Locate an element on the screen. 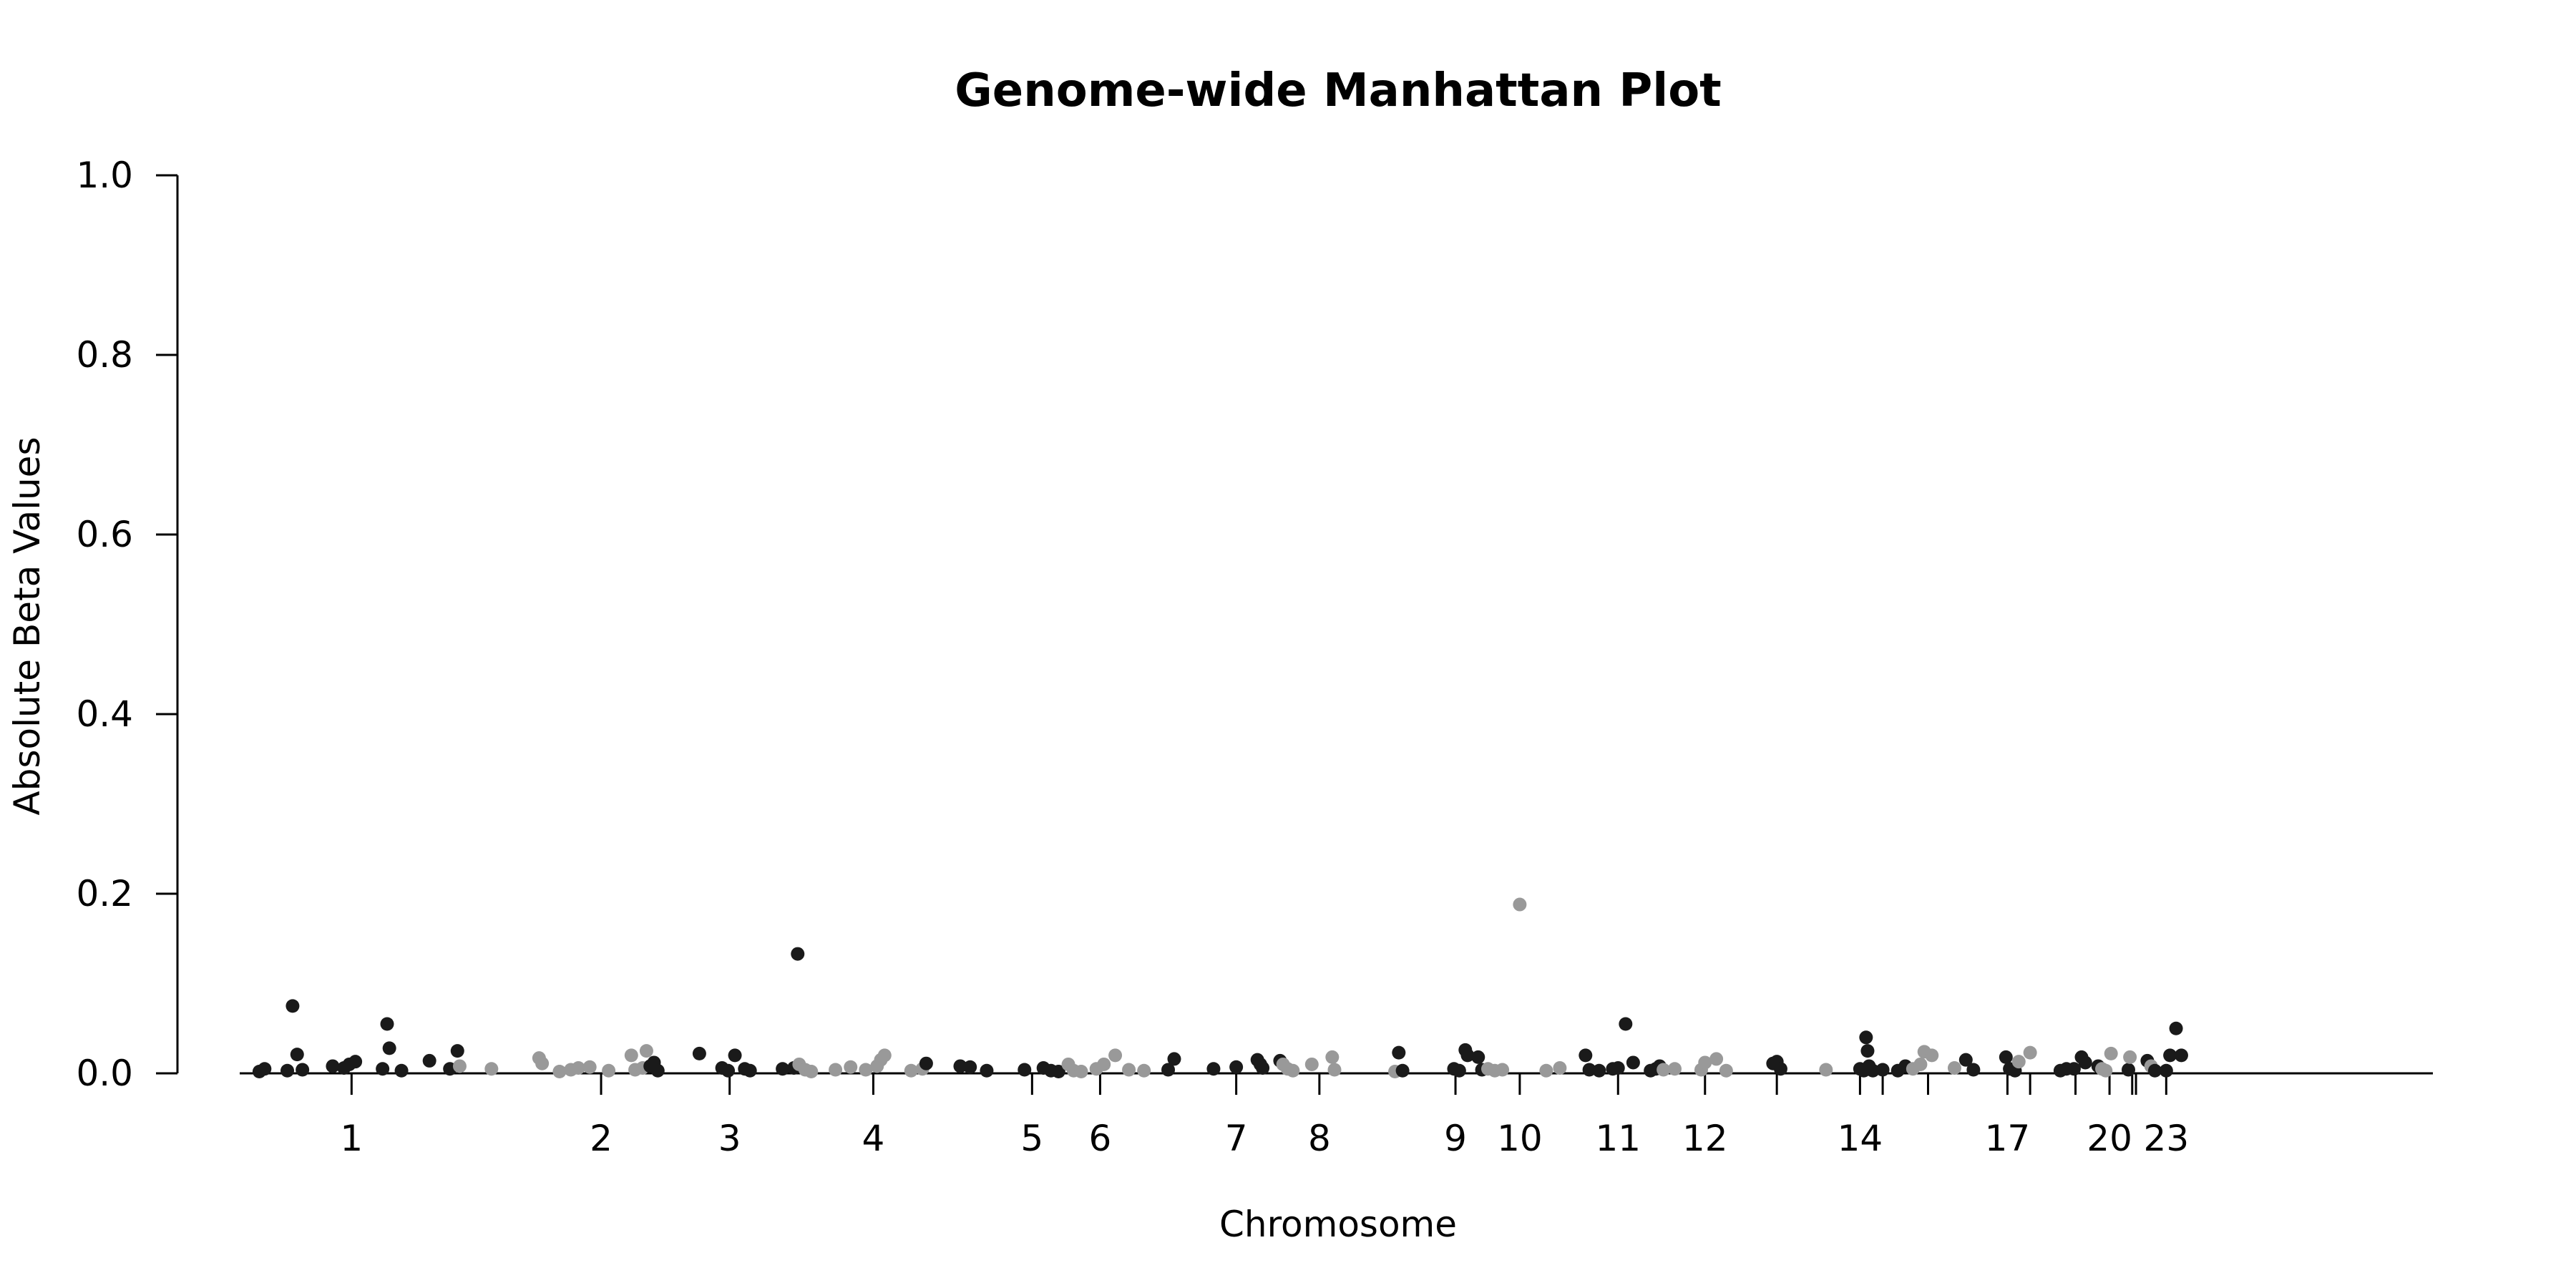  x-tick-label: 9 is located at coordinates (1455, 1138).